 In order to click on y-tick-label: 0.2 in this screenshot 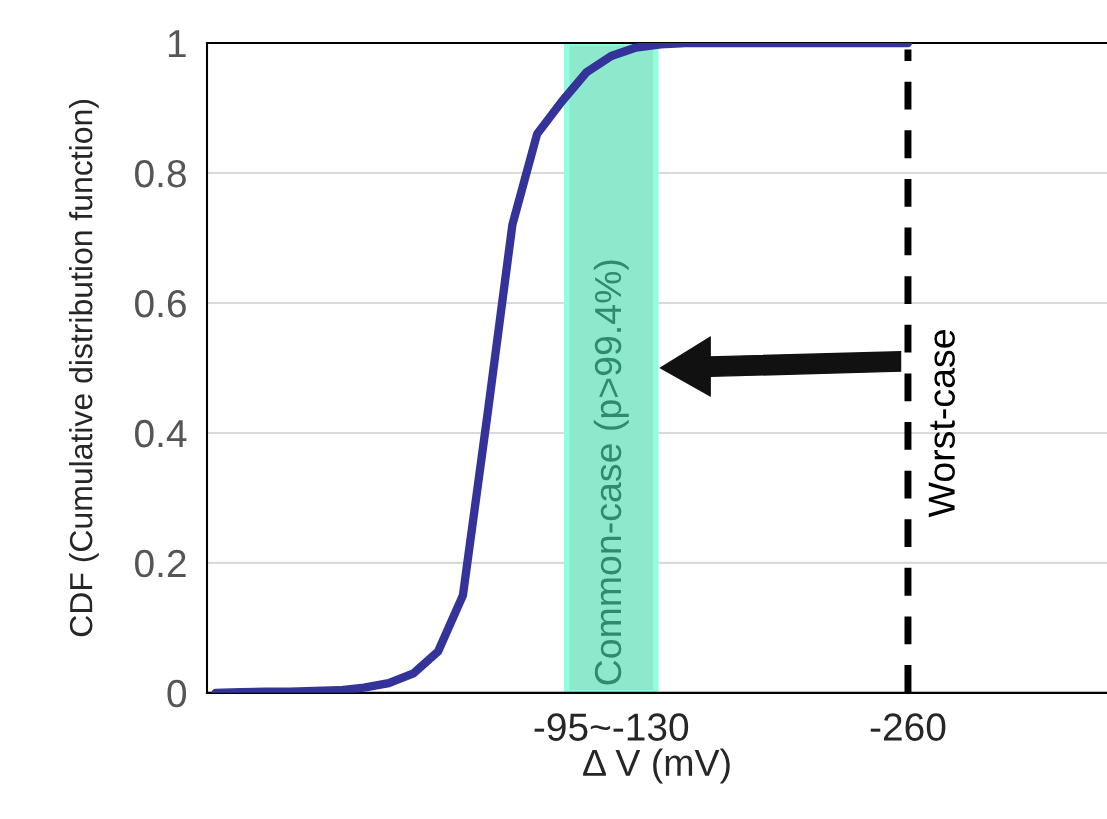, I will do `click(160, 563)`.